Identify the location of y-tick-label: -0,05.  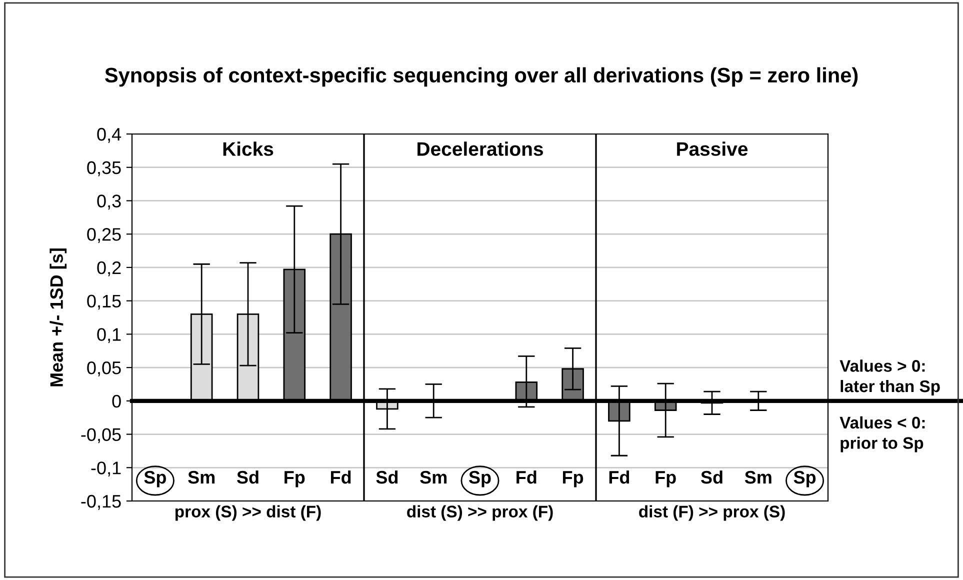
(101, 436).